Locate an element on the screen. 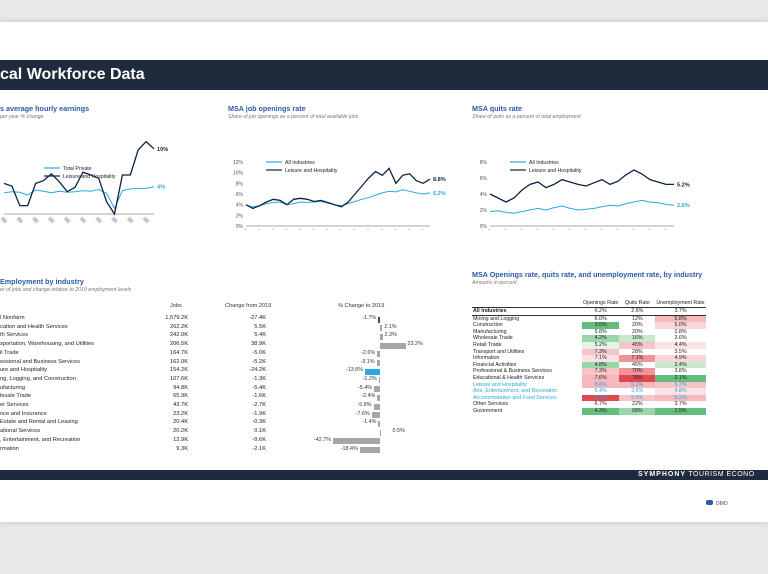 The image size is (768, 574). end-value-label: 6.2% is located at coordinates (439, 194).